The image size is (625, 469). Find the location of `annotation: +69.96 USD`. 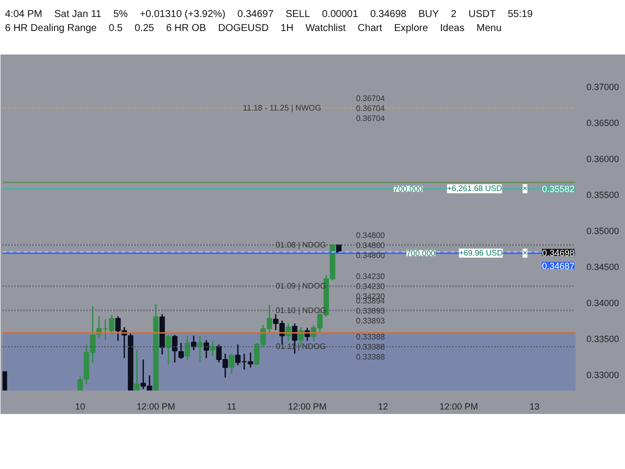

annotation: +69.96 USD is located at coordinates (480, 253).